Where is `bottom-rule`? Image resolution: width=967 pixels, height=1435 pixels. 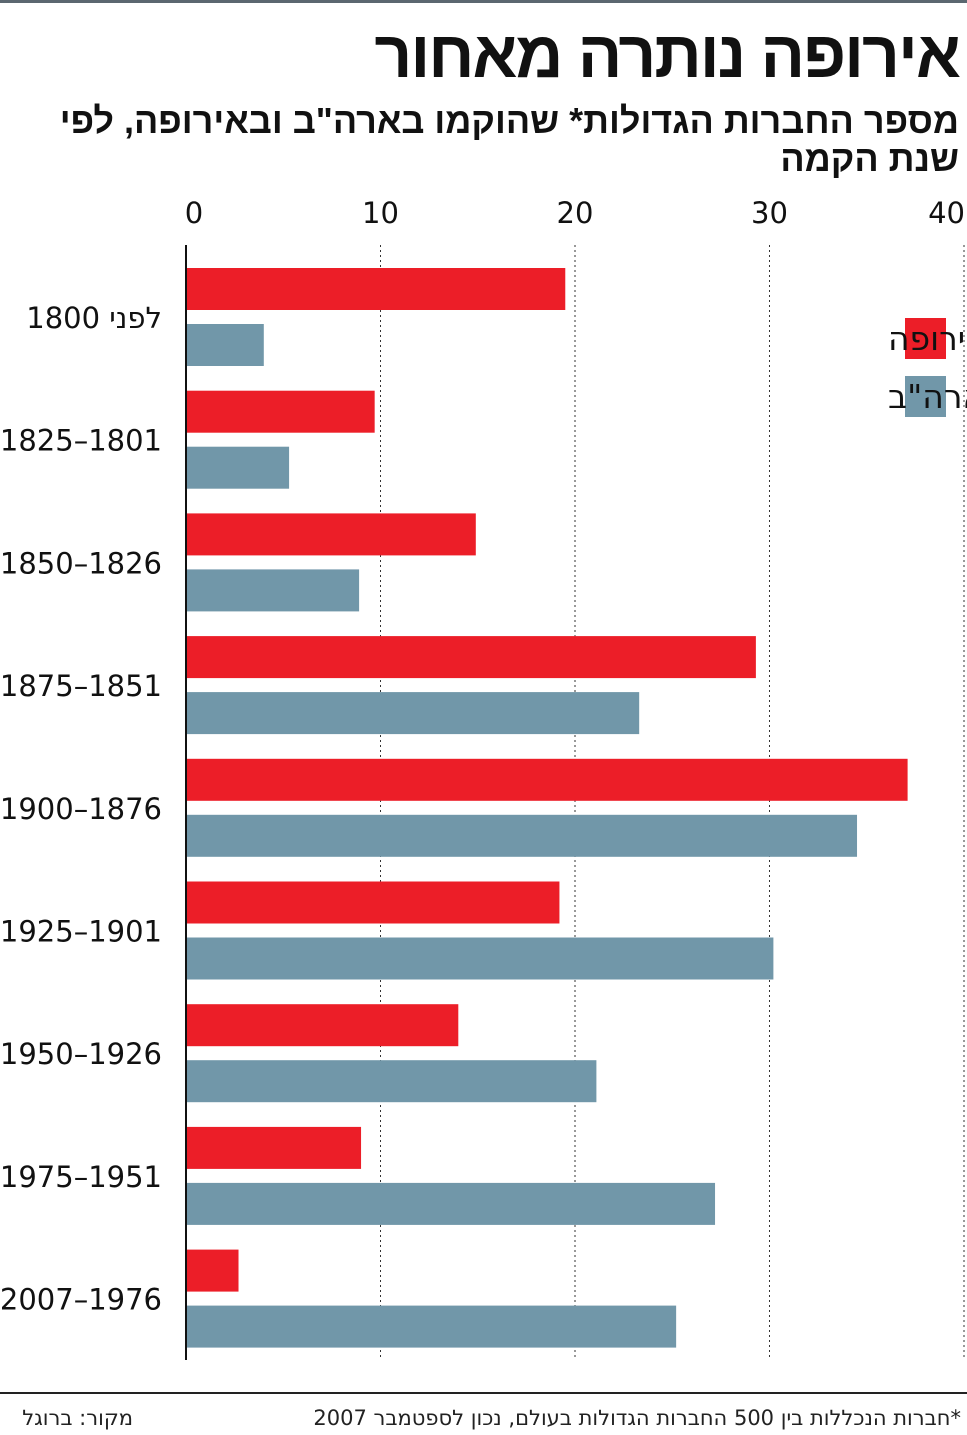 bottom-rule is located at coordinates (483, 1393).